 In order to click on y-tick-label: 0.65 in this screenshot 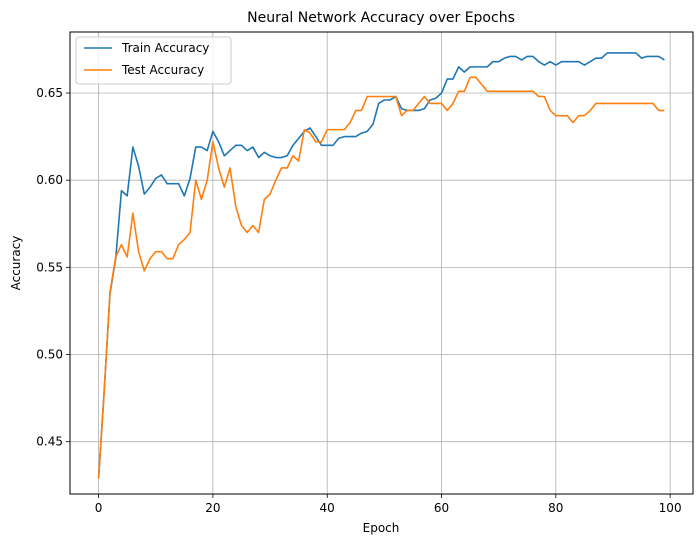, I will do `click(49, 93)`.